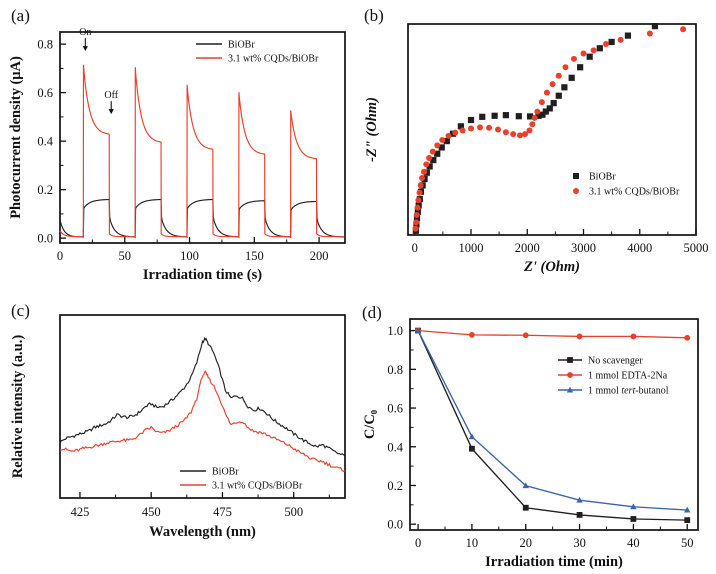 The image size is (716, 574). What do you see at coordinates (189, 256) in the screenshot?
I see `panel-a-xtick: 100` at bounding box center [189, 256].